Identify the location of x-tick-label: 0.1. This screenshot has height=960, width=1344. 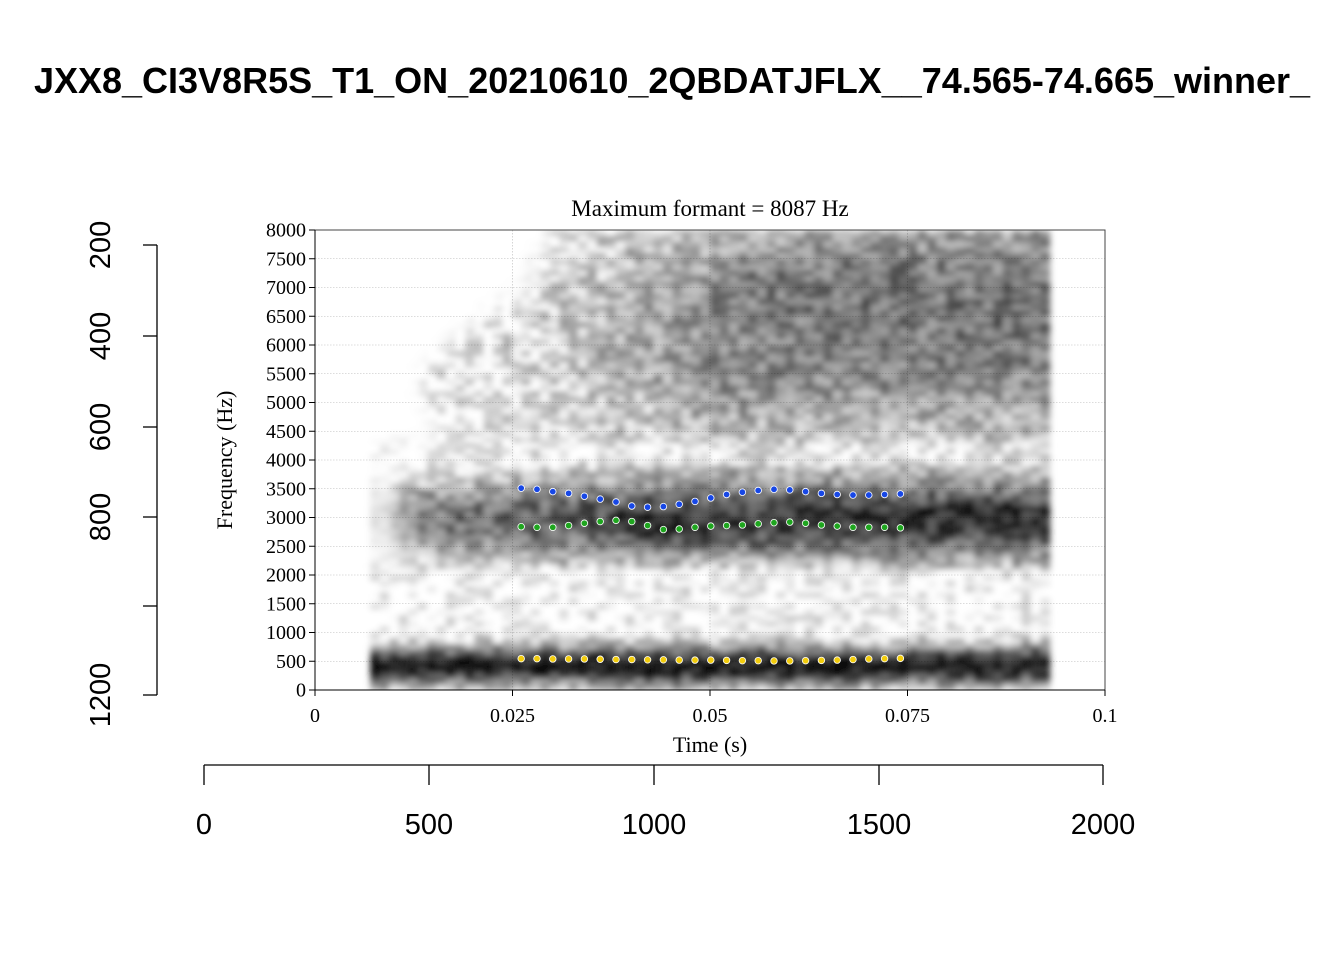
(1105, 716).